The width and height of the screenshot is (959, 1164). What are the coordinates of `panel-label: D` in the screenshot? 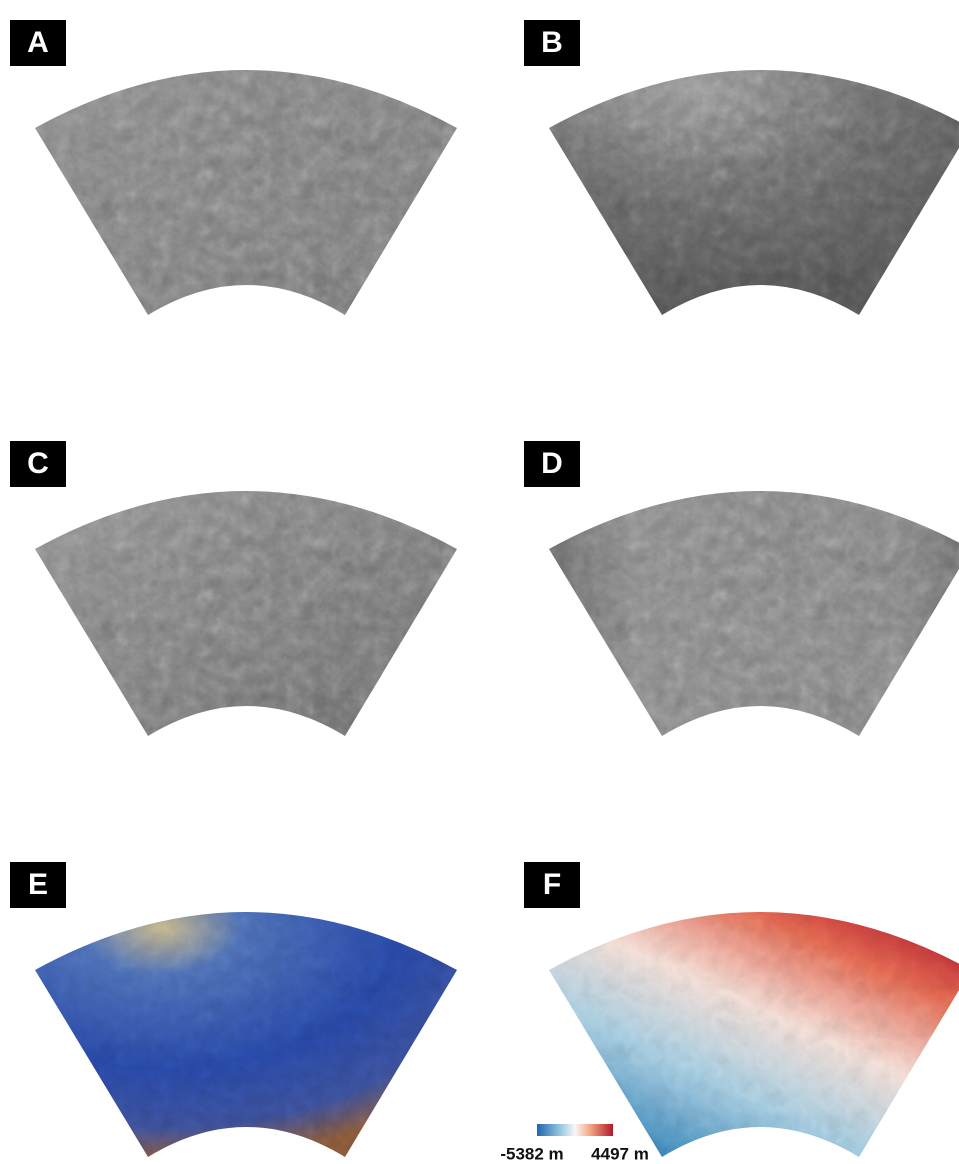 It's located at (552, 463).